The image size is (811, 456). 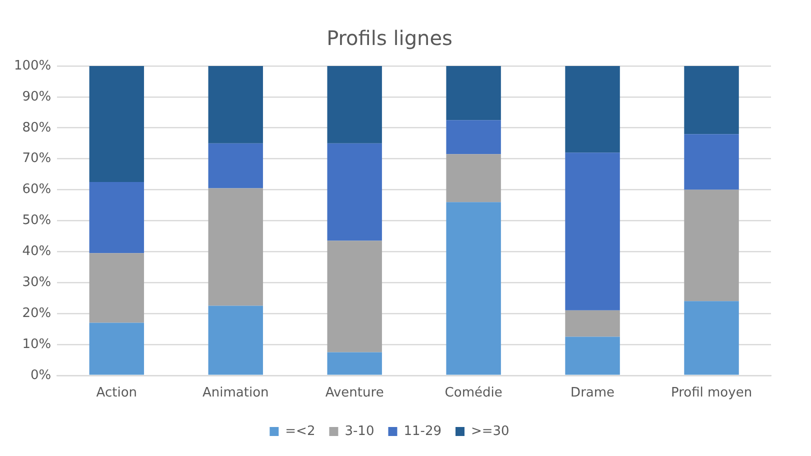 What do you see at coordinates (37, 190) in the screenshot?
I see `y-tick-label: 60%` at bounding box center [37, 190].